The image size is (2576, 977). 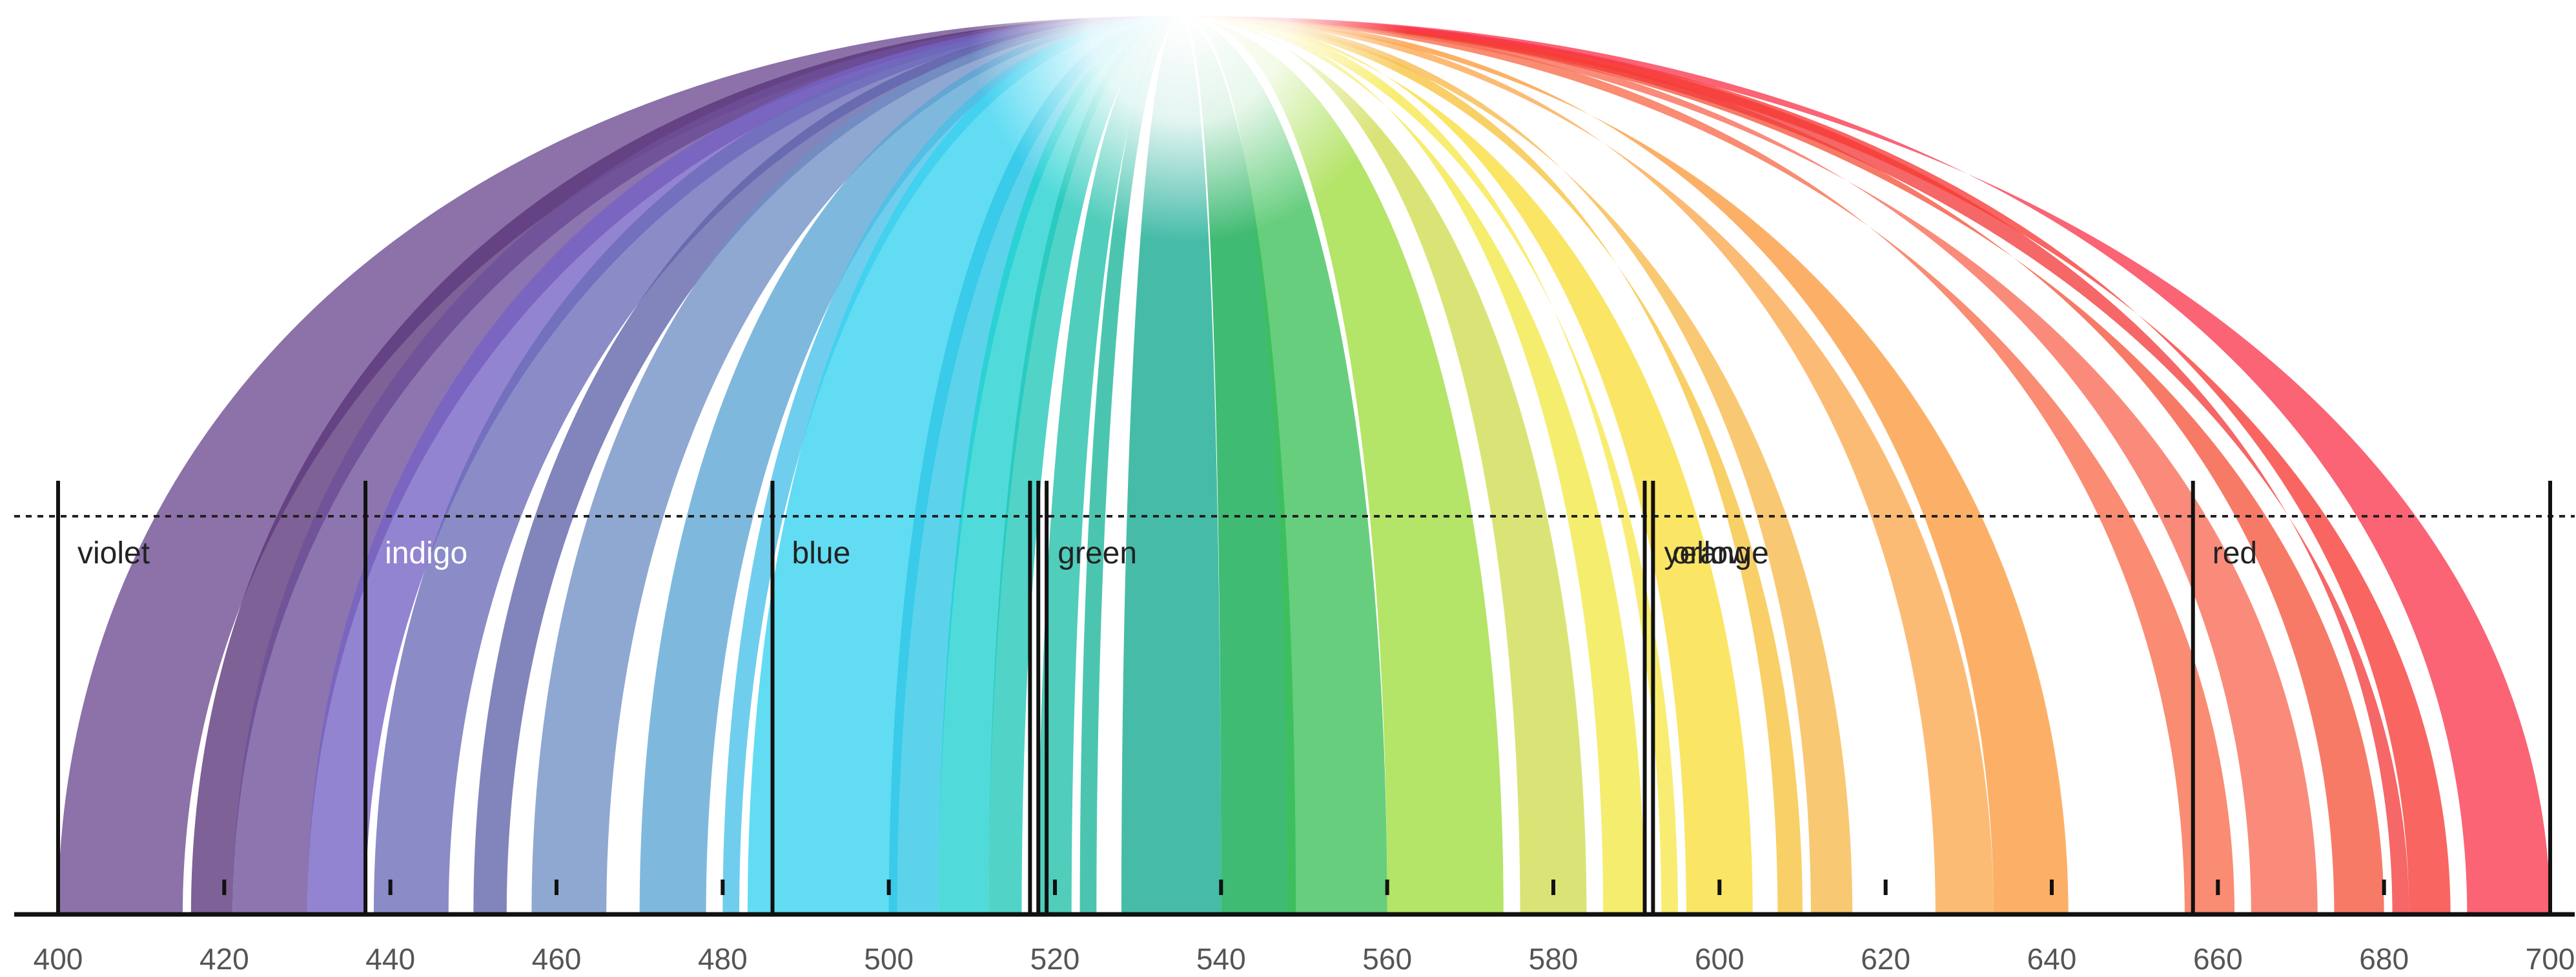 What do you see at coordinates (1304, 887) in the screenshot?
I see `x-axis-ticks` at bounding box center [1304, 887].